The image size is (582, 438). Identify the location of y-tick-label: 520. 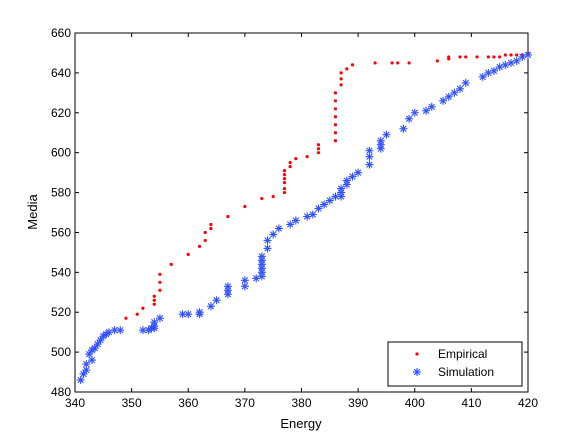
(61, 312).